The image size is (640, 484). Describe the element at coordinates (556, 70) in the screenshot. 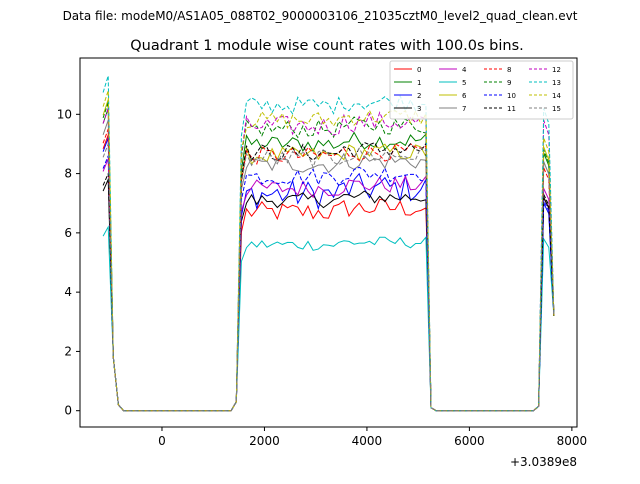

I see `legend-label-12: 12` at that location.